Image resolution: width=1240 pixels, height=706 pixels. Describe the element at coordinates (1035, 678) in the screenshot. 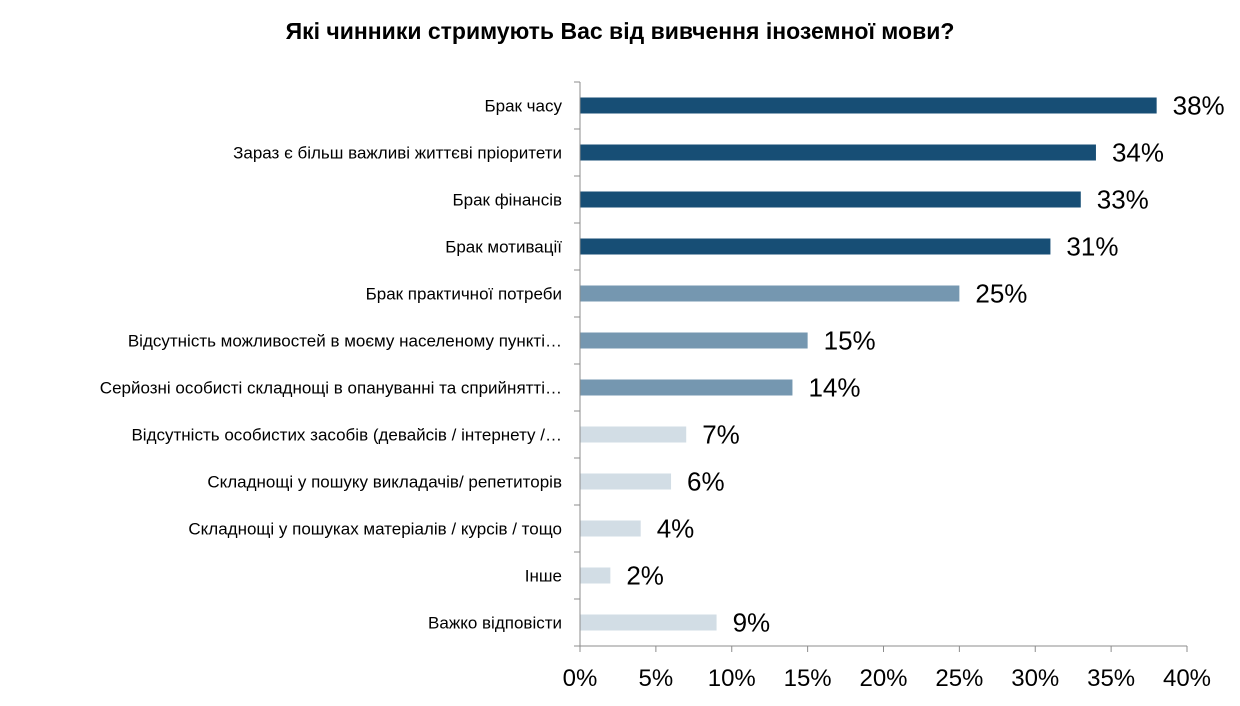

I see `x-tick-label-6: 30%` at that location.